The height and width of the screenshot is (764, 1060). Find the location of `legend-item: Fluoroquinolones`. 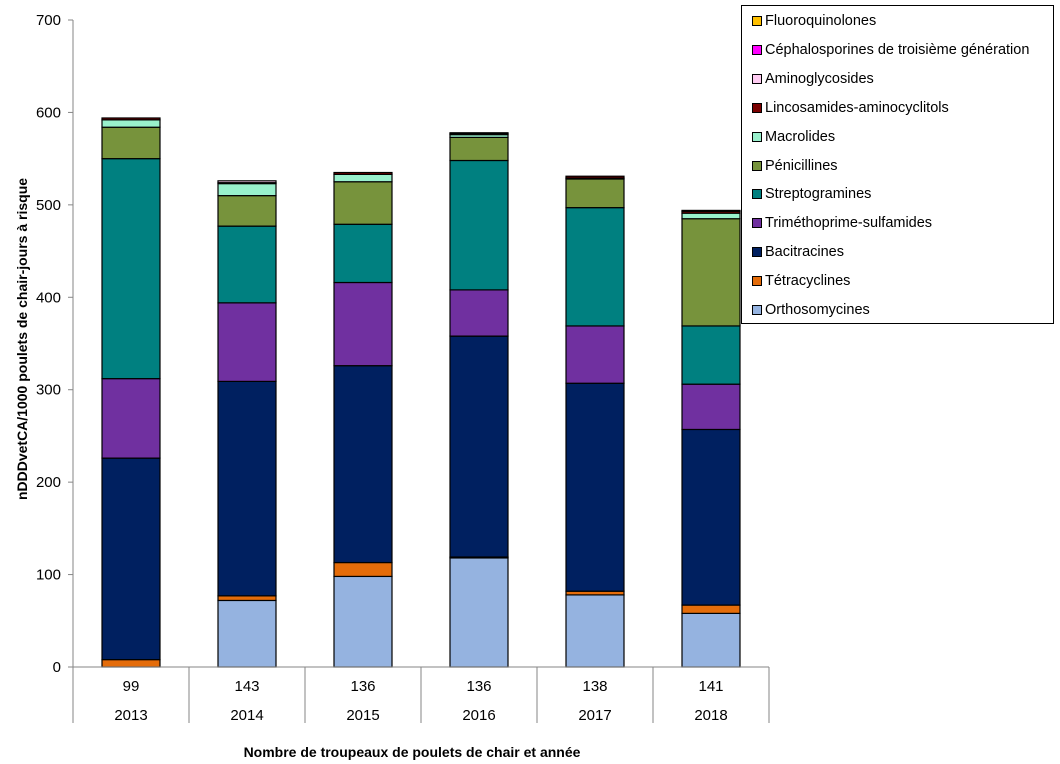

legend-item: Fluoroquinolones is located at coordinates (814, 21).